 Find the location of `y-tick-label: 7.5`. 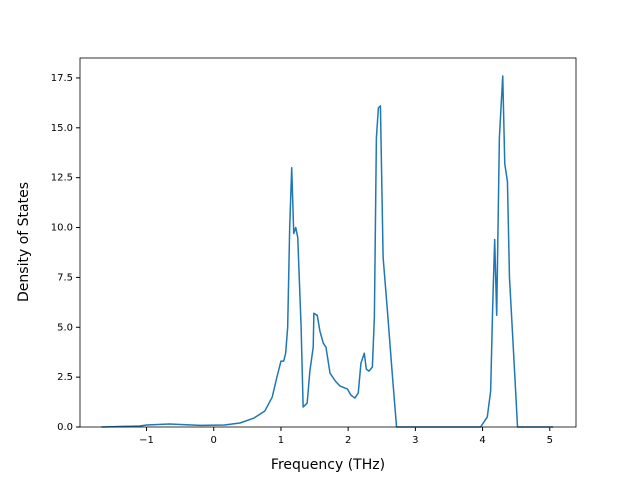

y-tick-label: 7.5 is located at coordinates (65, 277).